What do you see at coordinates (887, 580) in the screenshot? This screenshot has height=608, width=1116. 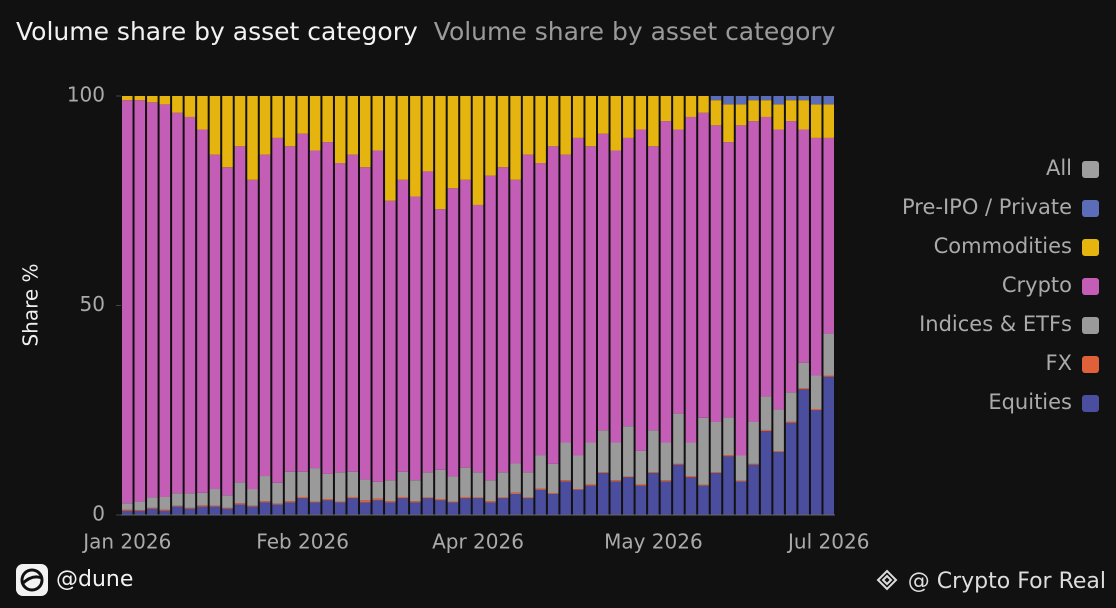 I see `binance-icon` at bounding box center [887, 580].